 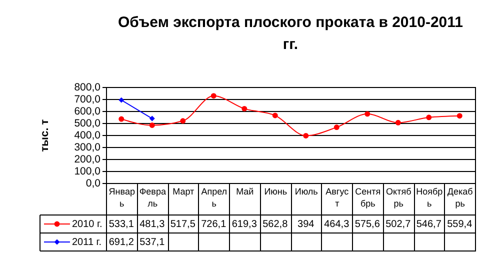 What do you see at coordinates (183, 224) in the screenshot?
I see `data-label: 517,5` at bounding box center [183, 224].